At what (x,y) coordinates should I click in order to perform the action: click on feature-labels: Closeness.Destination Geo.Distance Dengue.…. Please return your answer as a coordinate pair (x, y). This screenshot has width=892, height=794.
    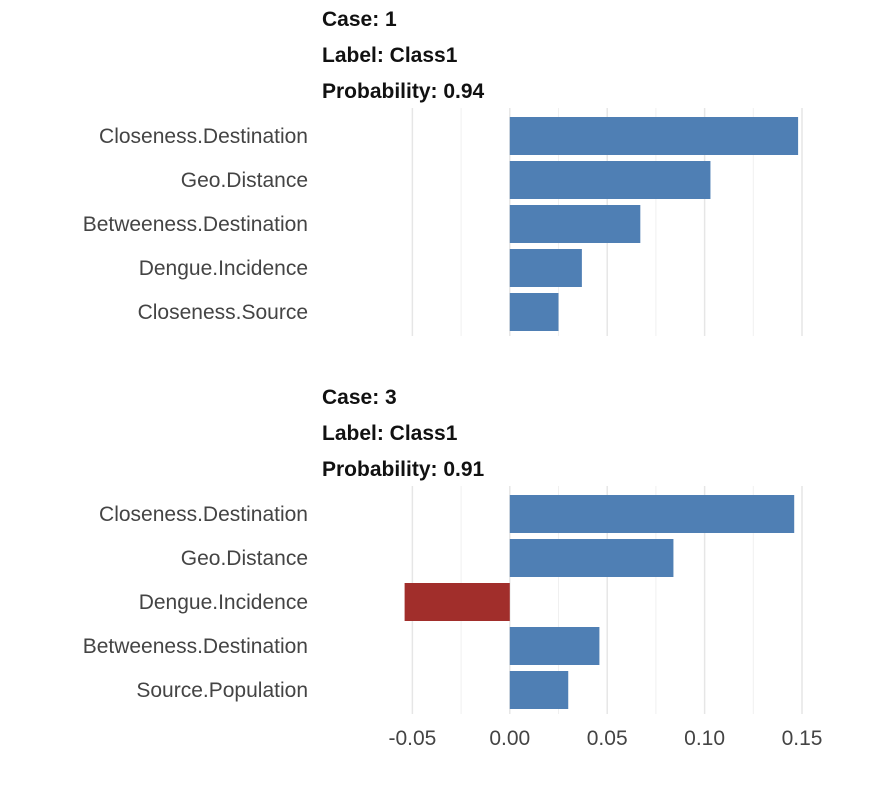
    Looking at the image, I should click on (195, 602).